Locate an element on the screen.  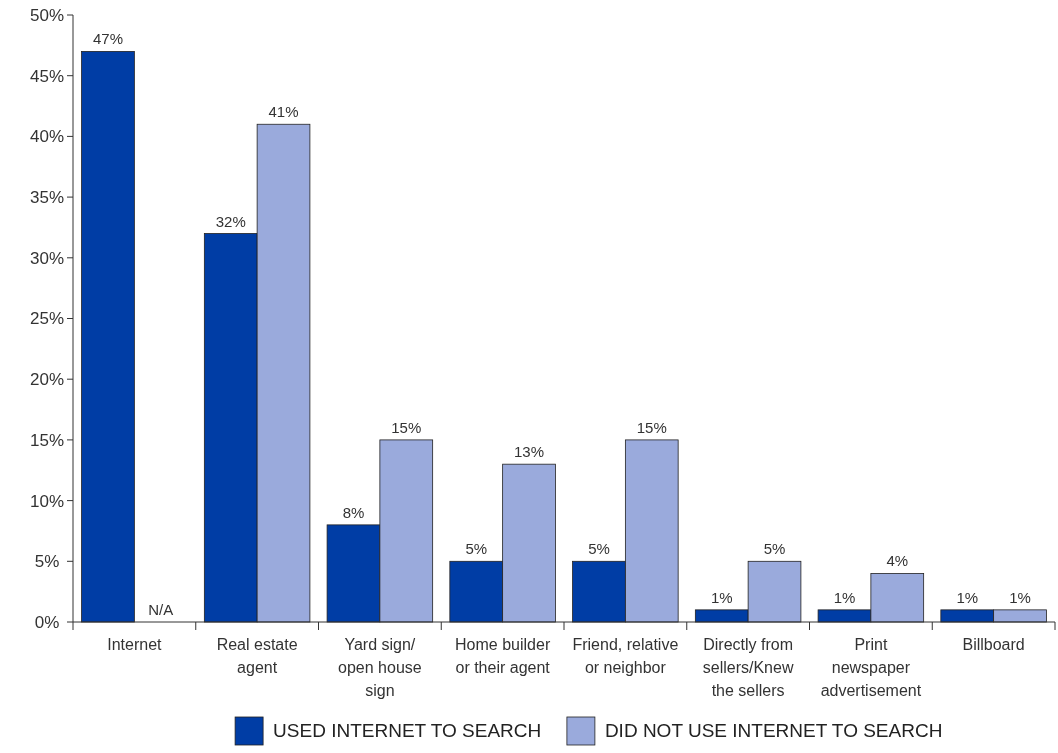
y-tick-label: 0% is located at coordinates (47, 622).